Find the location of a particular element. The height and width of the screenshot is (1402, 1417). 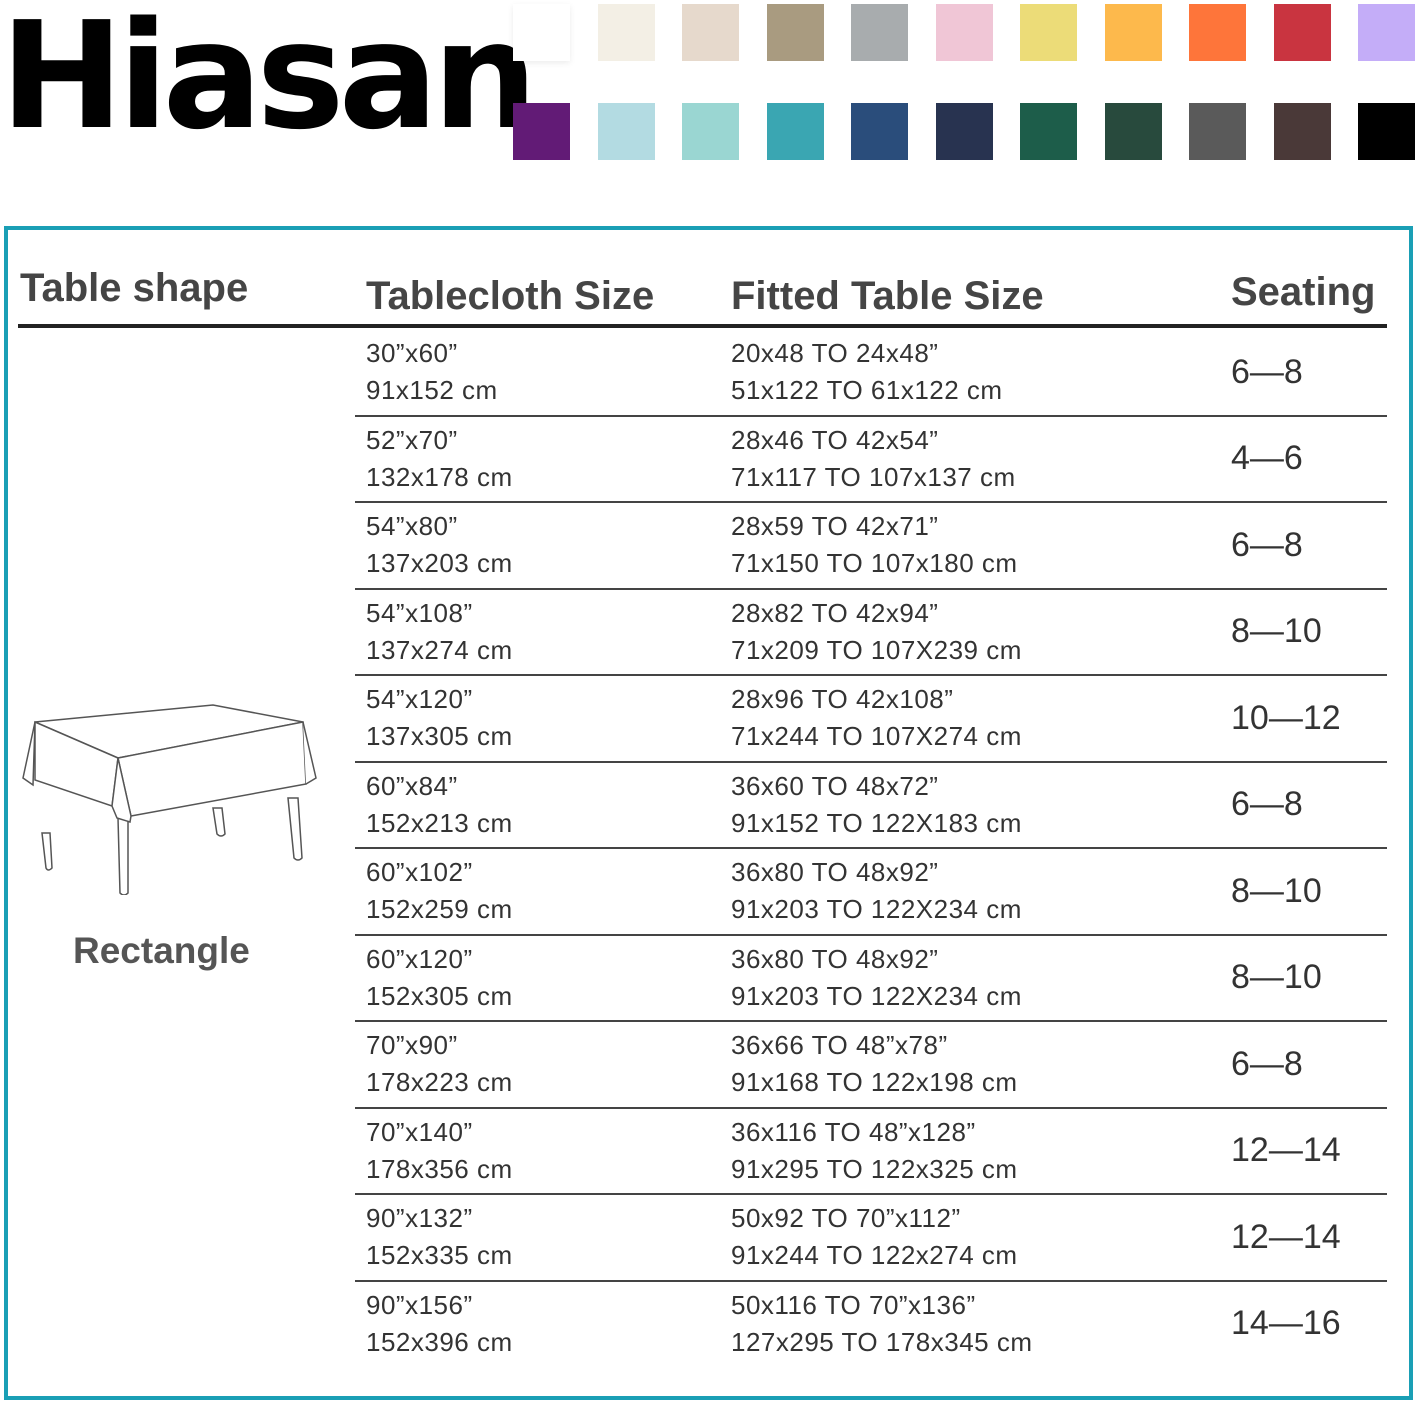

size-cm: 152x305 cm is located at coordinates (439, 995).